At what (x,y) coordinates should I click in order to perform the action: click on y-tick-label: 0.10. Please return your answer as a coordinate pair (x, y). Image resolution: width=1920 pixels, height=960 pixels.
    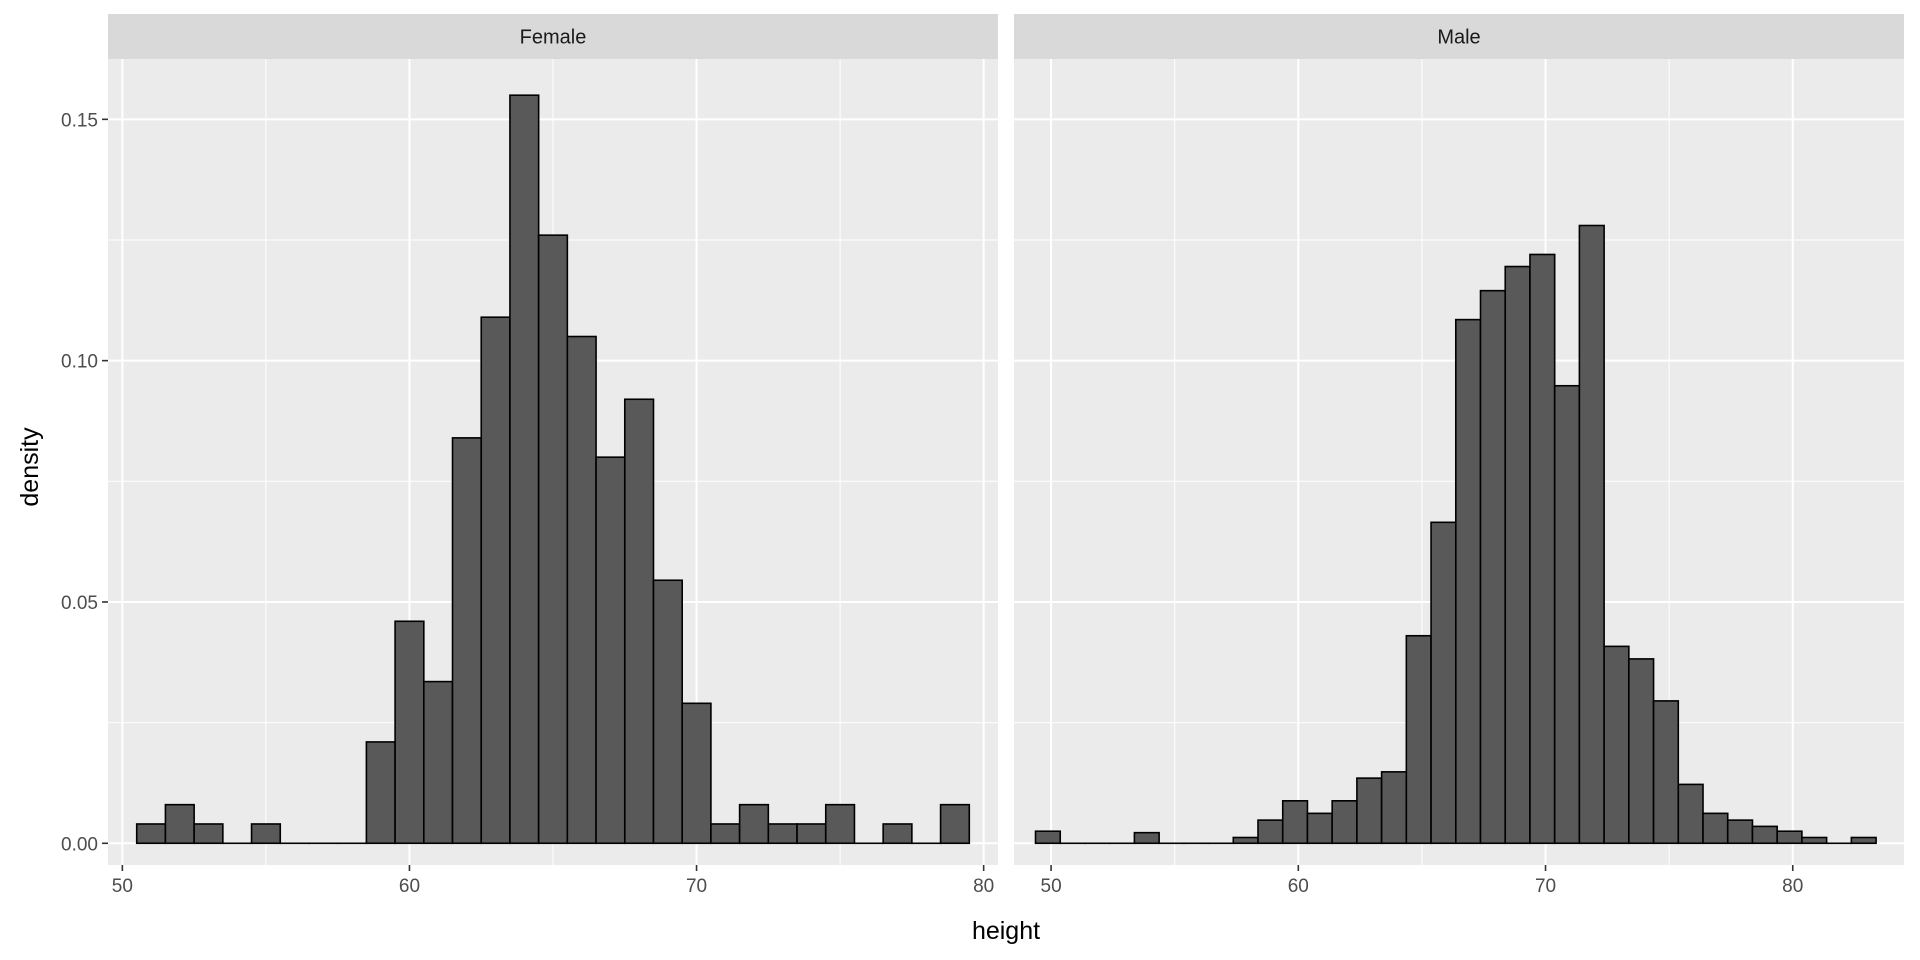
    Looking at the image, I should click on (79, 362).